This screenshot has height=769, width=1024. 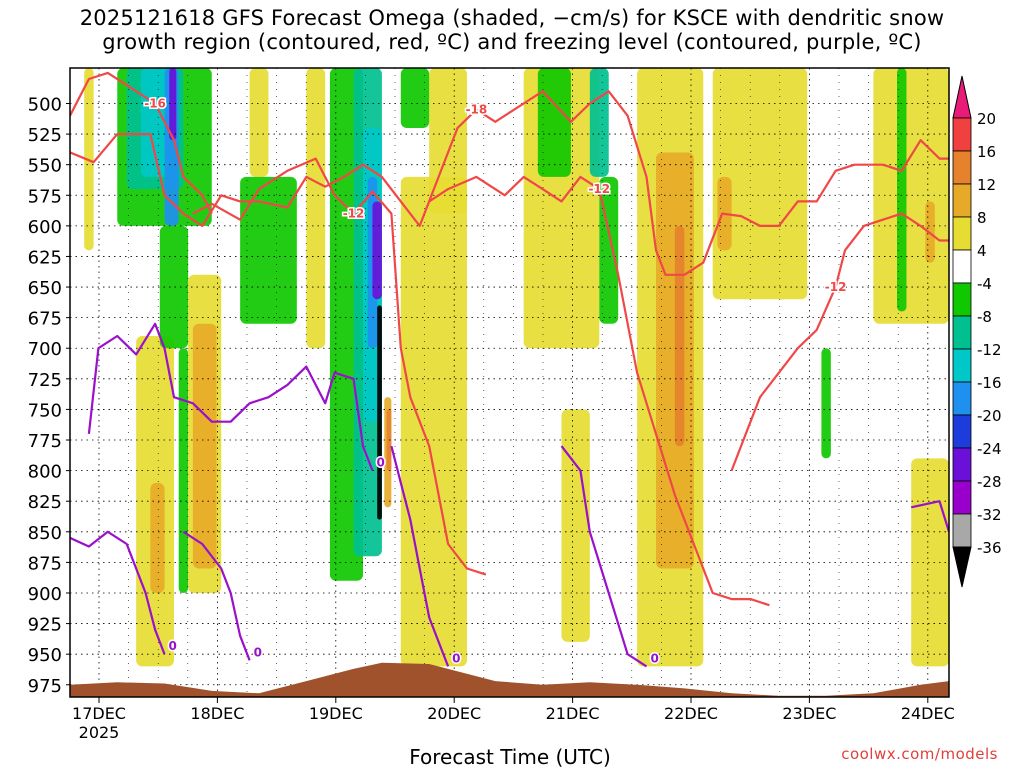 What do you see at coordinates (599, 189) in the screenshot?
I see `dgz-label-3: -12` at bounding box center [599, 189].